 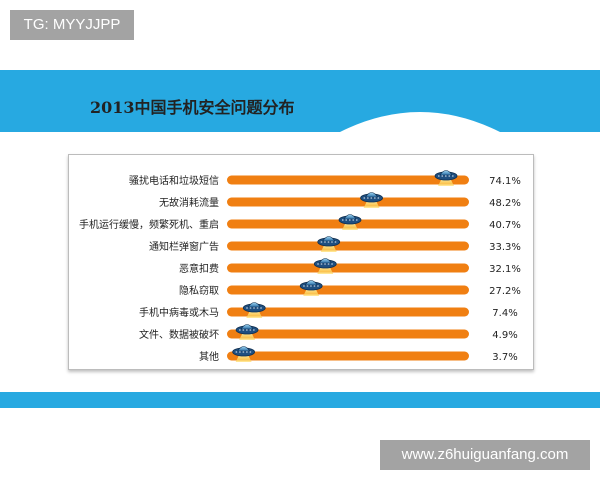 What do you see at coordinates (179, 312) in the screenshot?
I see `category-label: 手机中病毒或木马` at bounding box center [179, 312].